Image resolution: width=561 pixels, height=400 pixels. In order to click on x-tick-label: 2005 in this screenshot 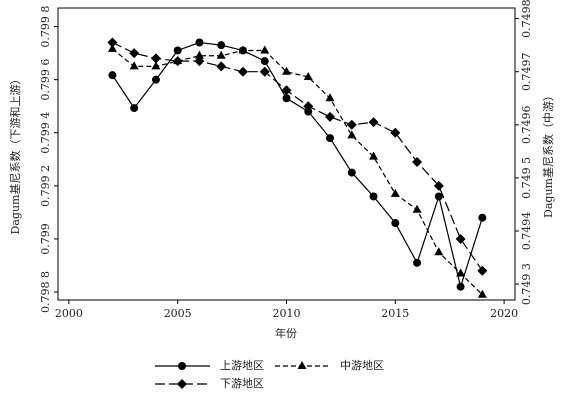, I will do `click(178, 313)`.